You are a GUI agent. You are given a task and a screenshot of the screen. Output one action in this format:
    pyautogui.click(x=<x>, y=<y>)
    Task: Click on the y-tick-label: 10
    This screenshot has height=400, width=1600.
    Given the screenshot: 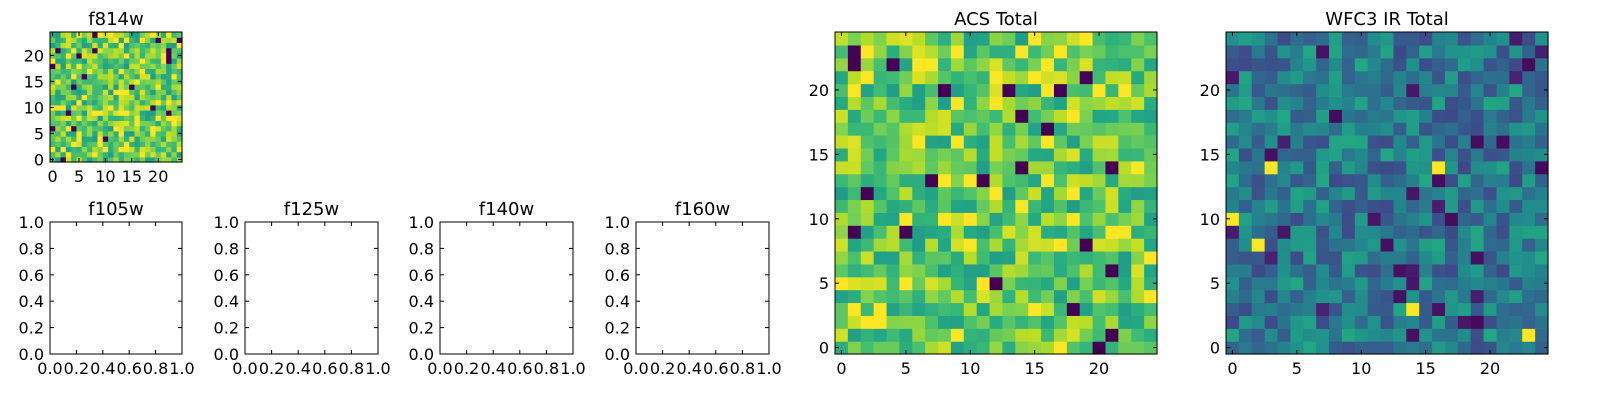 What is the action you would take?
    pyautogui.click(x=34, y=107)
    